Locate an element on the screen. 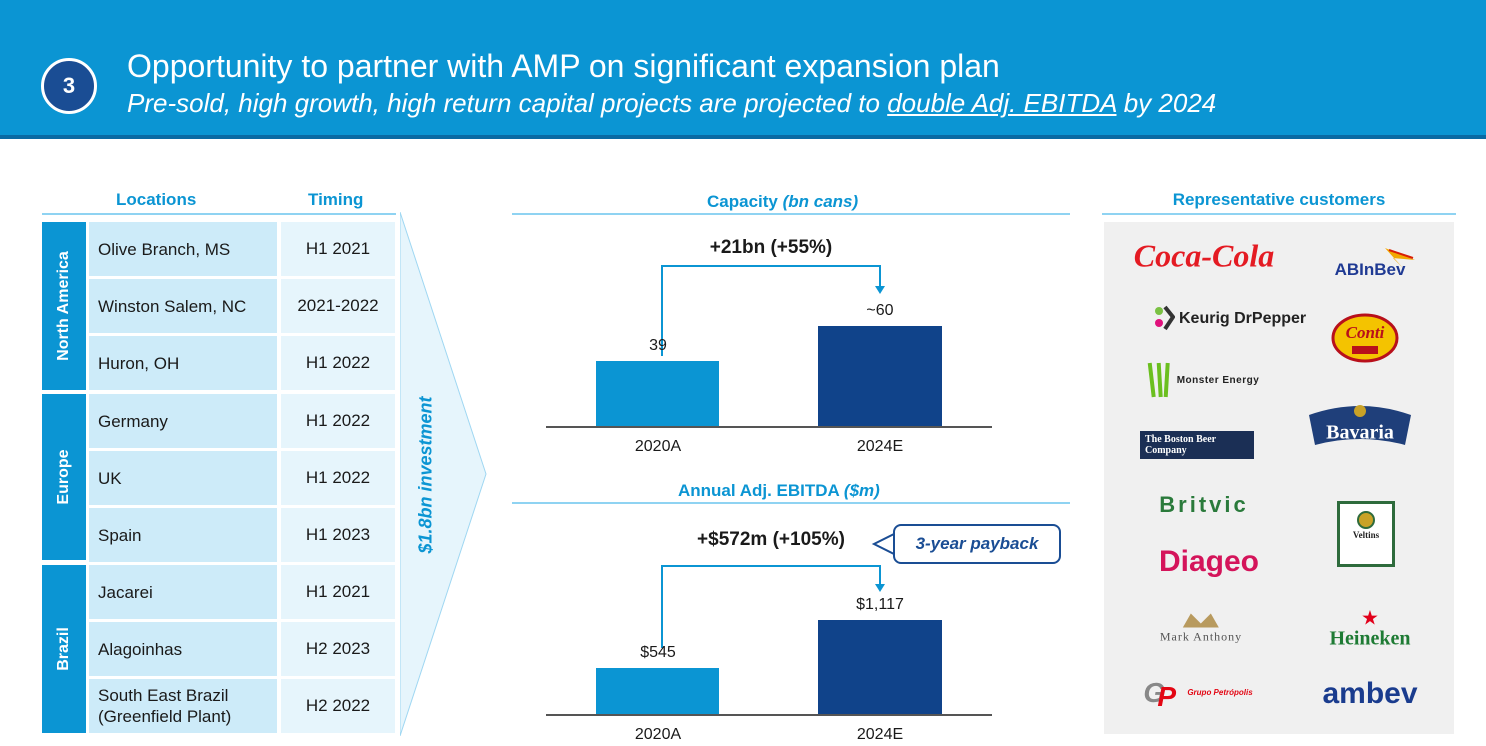 The image size is (1486, 746). capacity-category-2024E: 2024E is located at coordinates (880, 446).